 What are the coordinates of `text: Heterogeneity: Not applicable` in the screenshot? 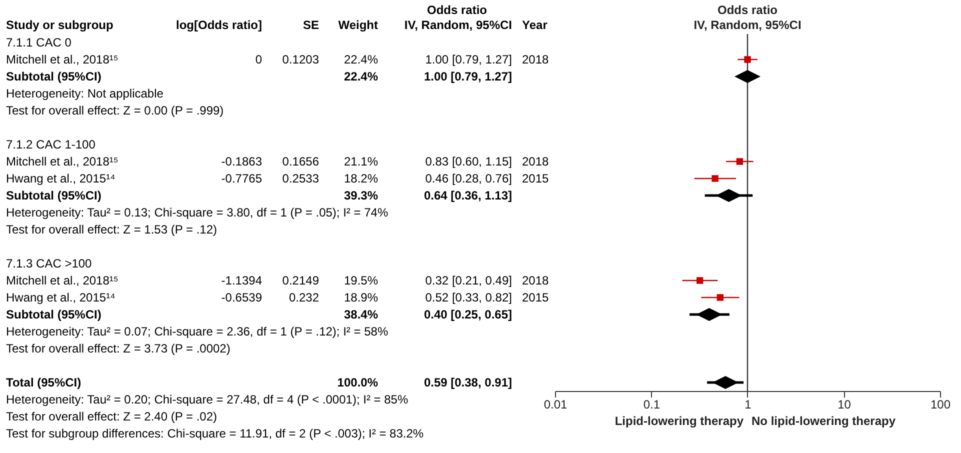 It's located at (85, 93).